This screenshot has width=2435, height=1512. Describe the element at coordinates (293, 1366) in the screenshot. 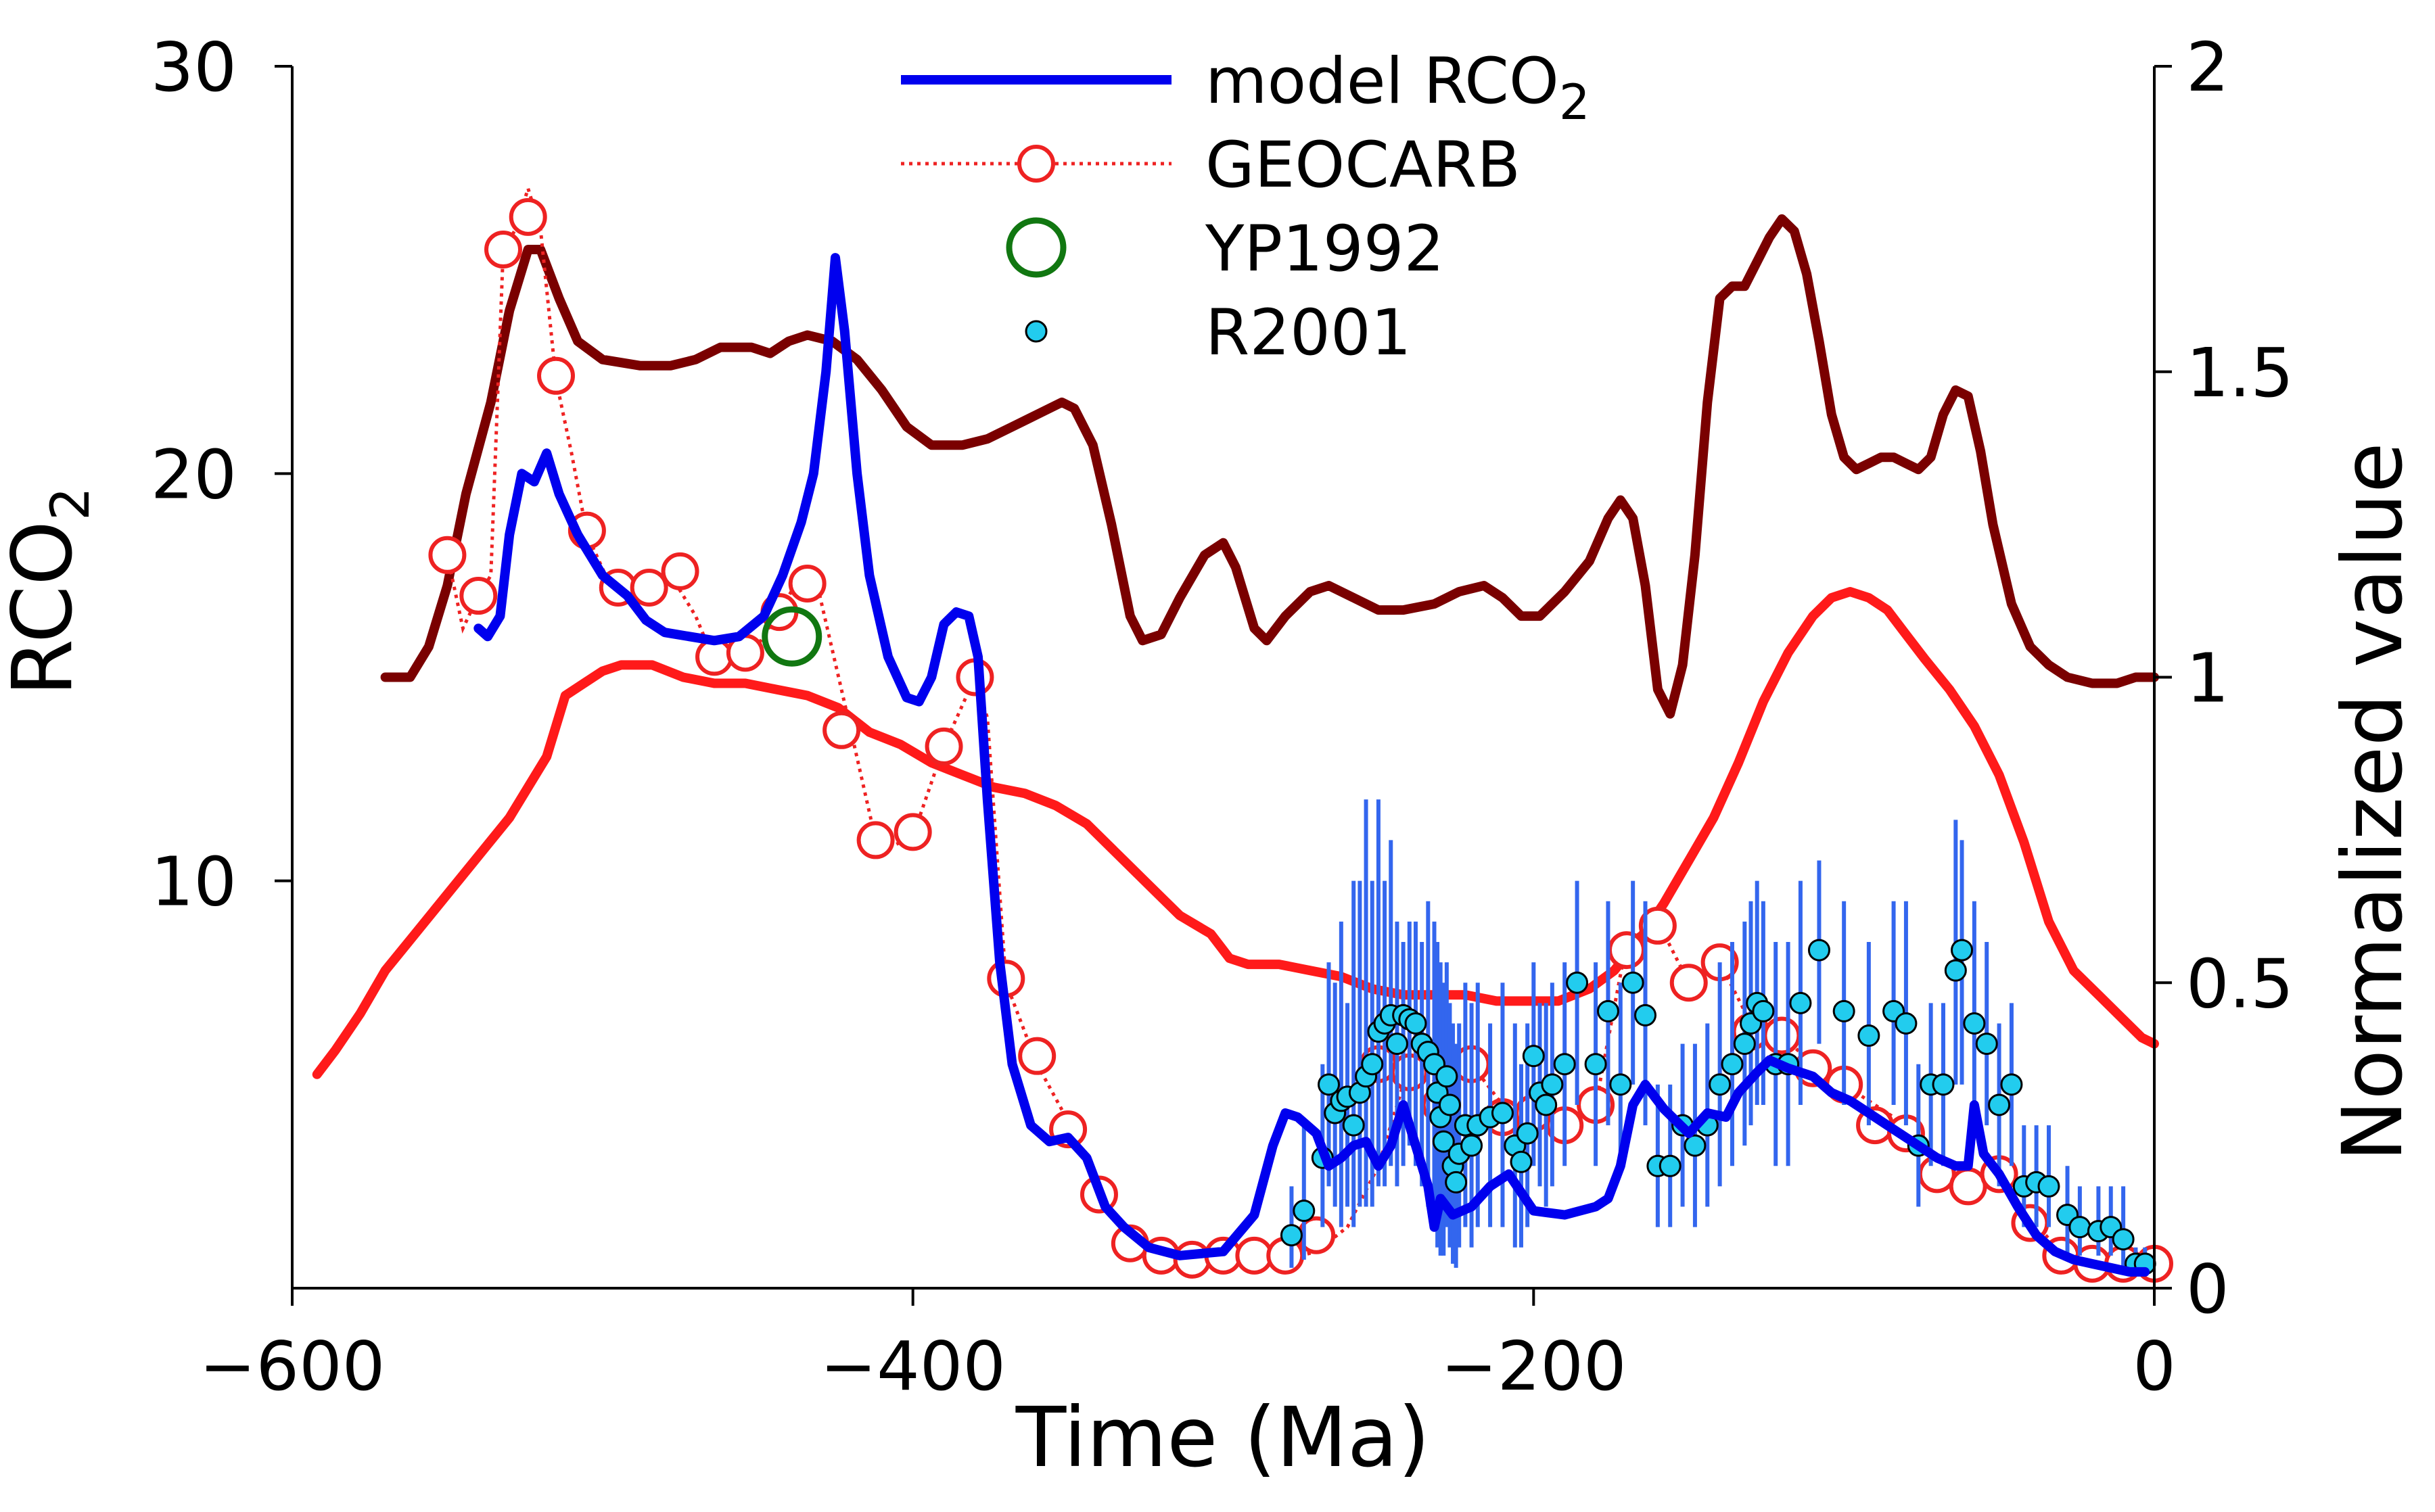

I see `x-tick-label: −600` at that location.